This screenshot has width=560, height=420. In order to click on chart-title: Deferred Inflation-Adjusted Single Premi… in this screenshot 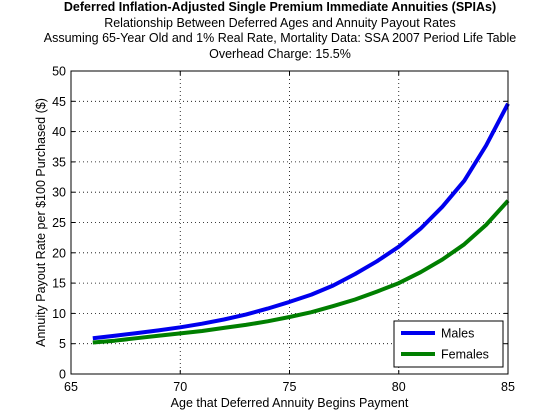, I will do `click(280, 7)`.